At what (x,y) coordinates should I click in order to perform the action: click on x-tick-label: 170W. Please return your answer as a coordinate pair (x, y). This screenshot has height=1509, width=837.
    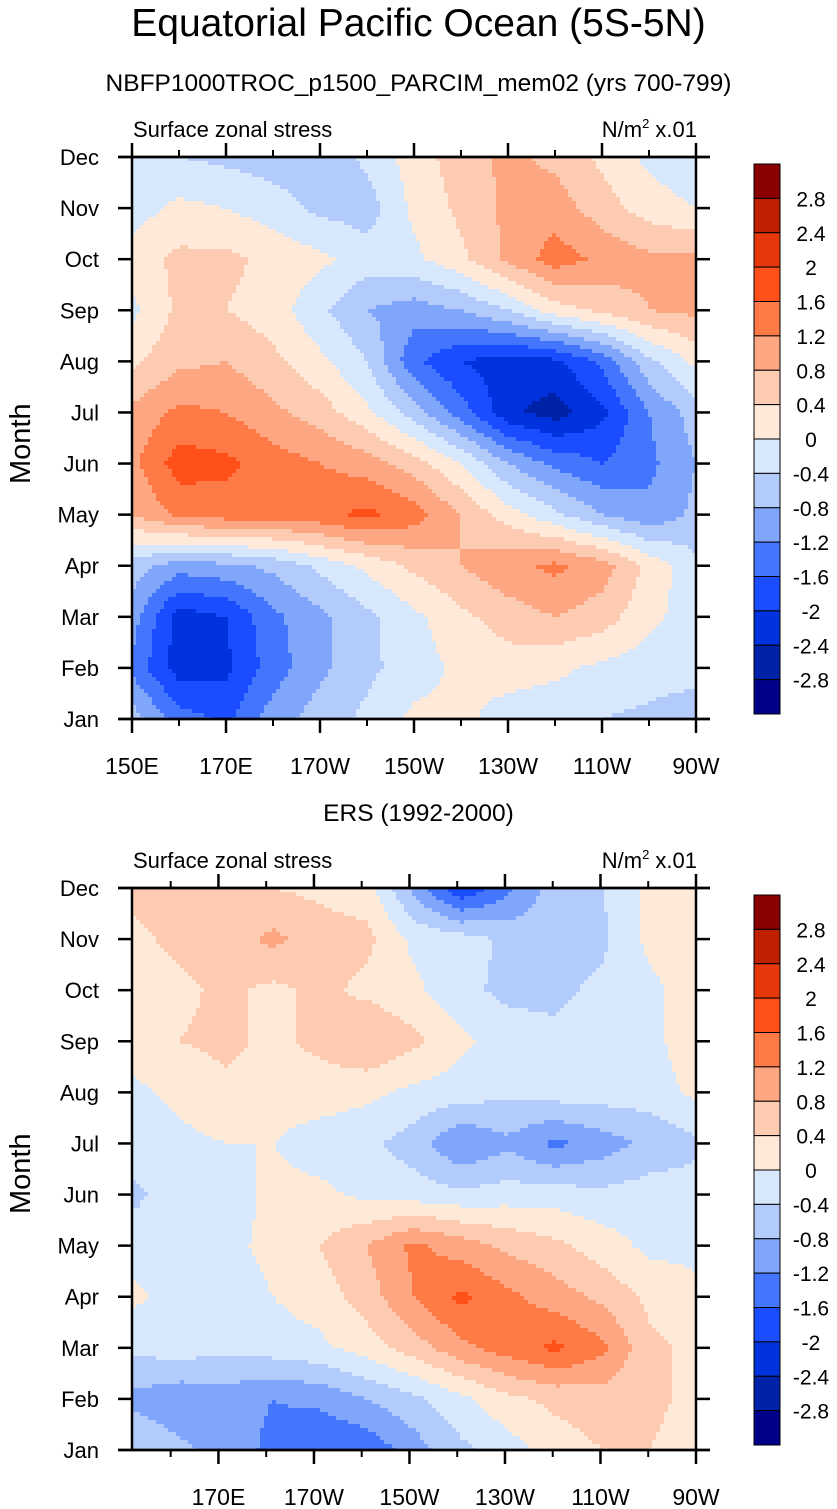
    Looking at the image, I should click on (314, 1496).